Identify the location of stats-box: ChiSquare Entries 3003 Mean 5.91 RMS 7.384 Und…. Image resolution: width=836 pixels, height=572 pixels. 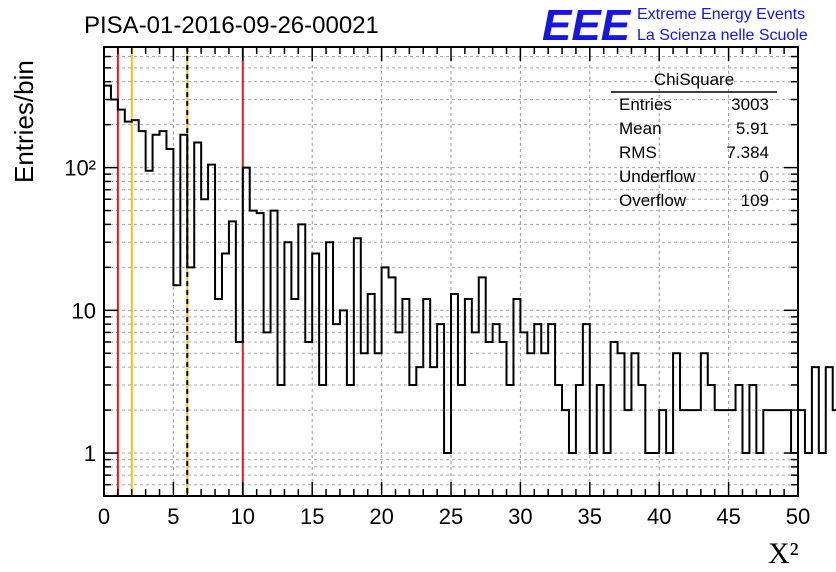
(694, 140).